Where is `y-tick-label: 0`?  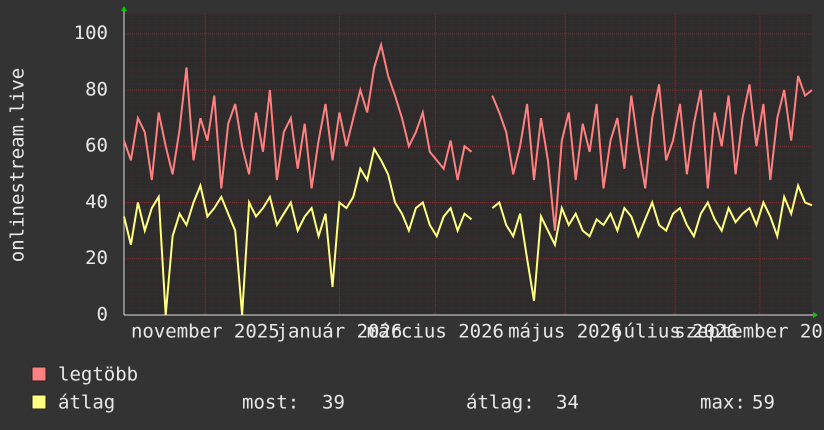 y-tick-label: 0 is located at coordinates (102, 315).